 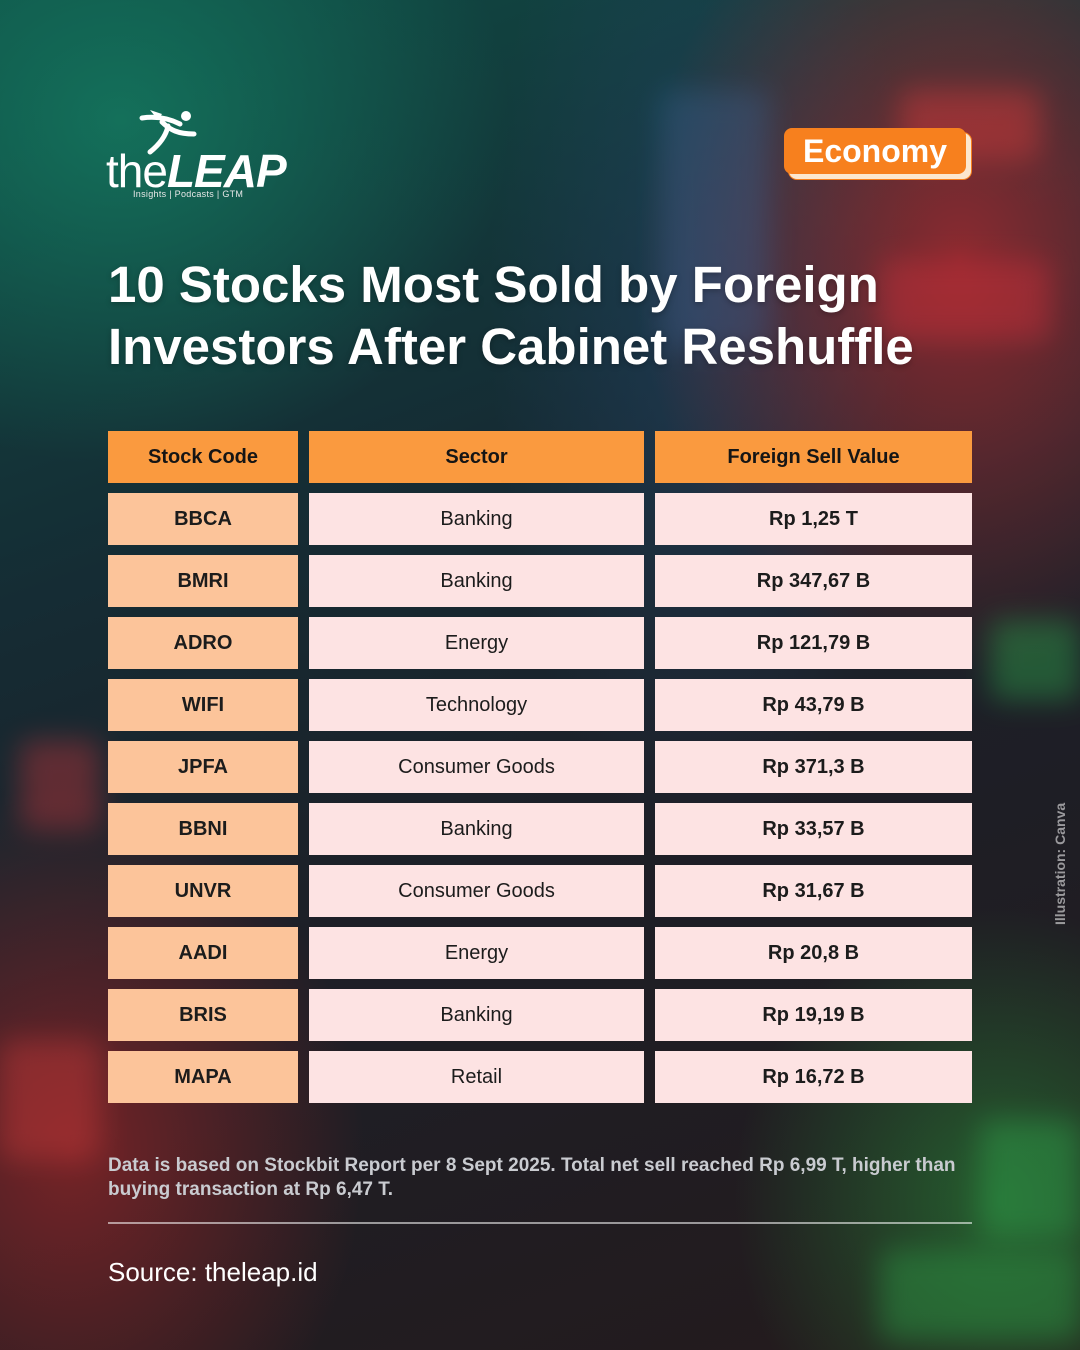 I want to click on stock-code-cell: AADI, so click(x=203, y=953).